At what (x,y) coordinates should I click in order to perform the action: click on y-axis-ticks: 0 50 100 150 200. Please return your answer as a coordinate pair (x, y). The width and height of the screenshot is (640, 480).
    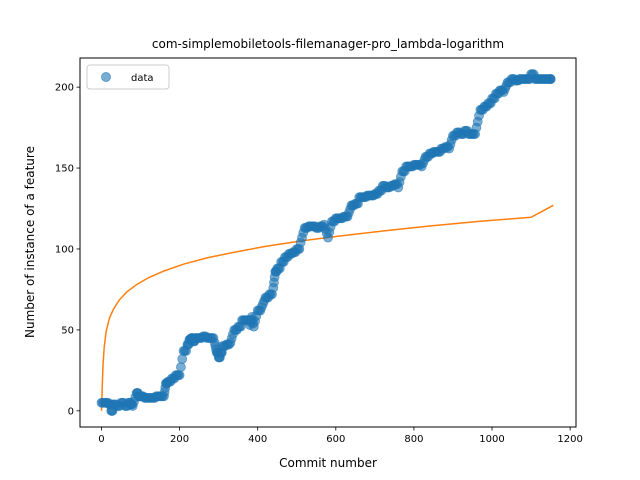
    Looking at the image, I should click on (67, 250).